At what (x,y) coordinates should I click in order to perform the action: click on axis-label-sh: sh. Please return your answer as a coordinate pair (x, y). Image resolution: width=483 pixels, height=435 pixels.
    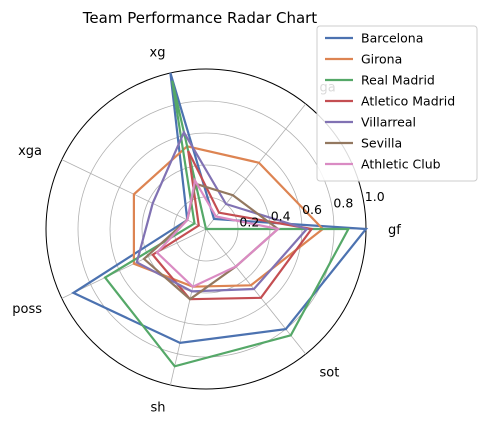
    Looking at the image, I should click on (157, 407).